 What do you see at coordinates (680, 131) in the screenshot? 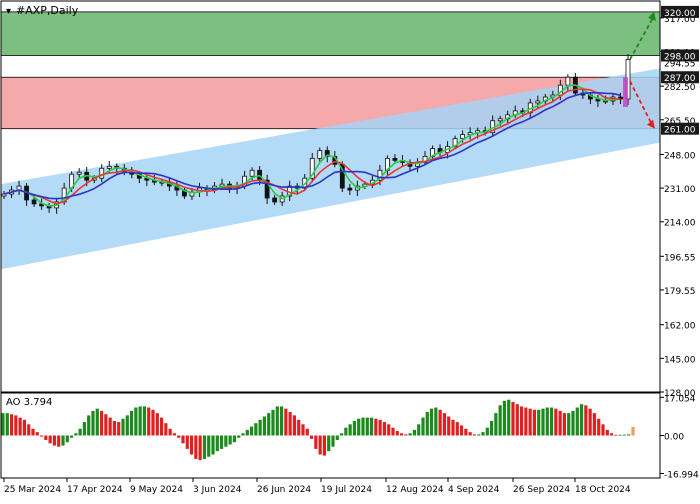
I see `price-label-text: 261.00` at bounding box center [680, 131].